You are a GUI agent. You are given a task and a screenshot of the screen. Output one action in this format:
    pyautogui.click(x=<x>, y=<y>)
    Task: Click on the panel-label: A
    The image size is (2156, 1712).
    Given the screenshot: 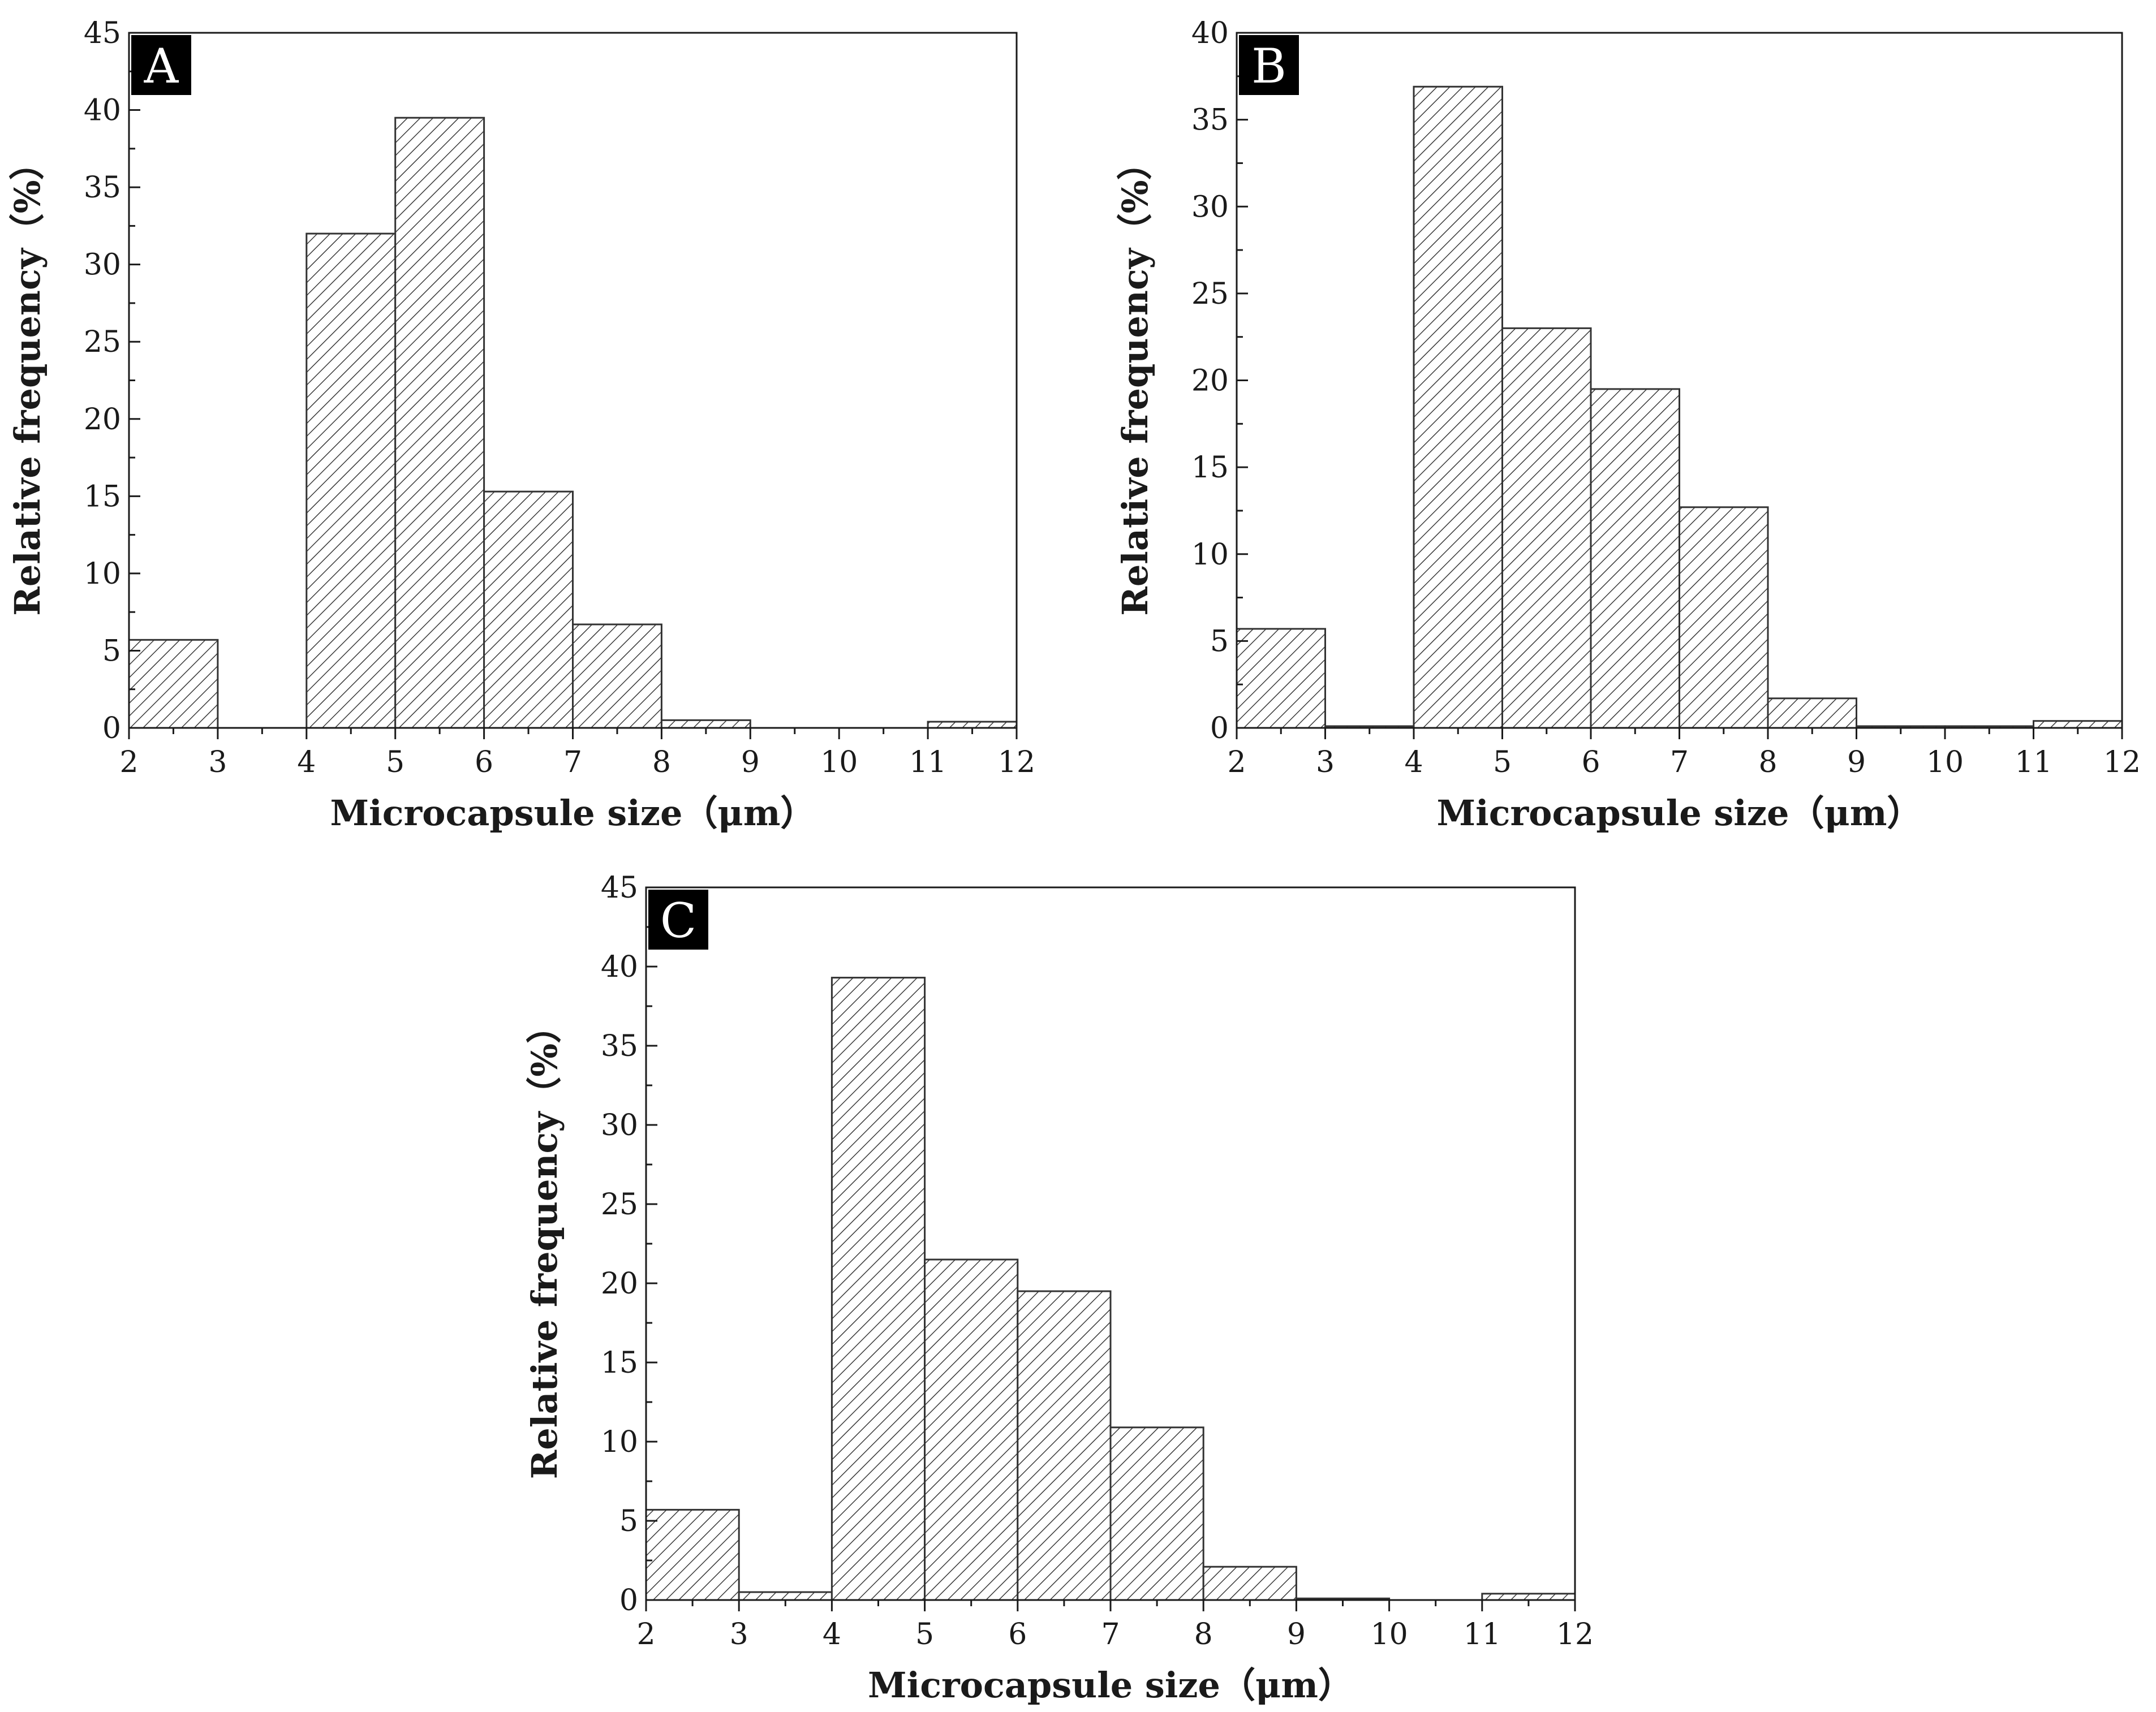 What is the action you would take?
    pyautogui.click(x=161, y=66)
    